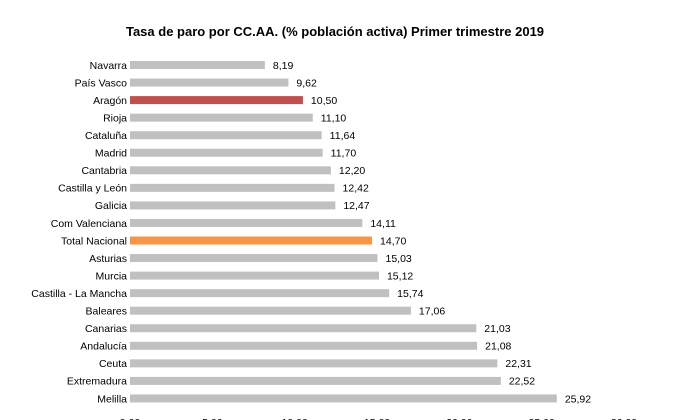 This screenshot has height=420, width=700. Describe the element at coordinates (79, 294) in the screenshot. I see `category-label: Castilla - La Mancha` at that location.